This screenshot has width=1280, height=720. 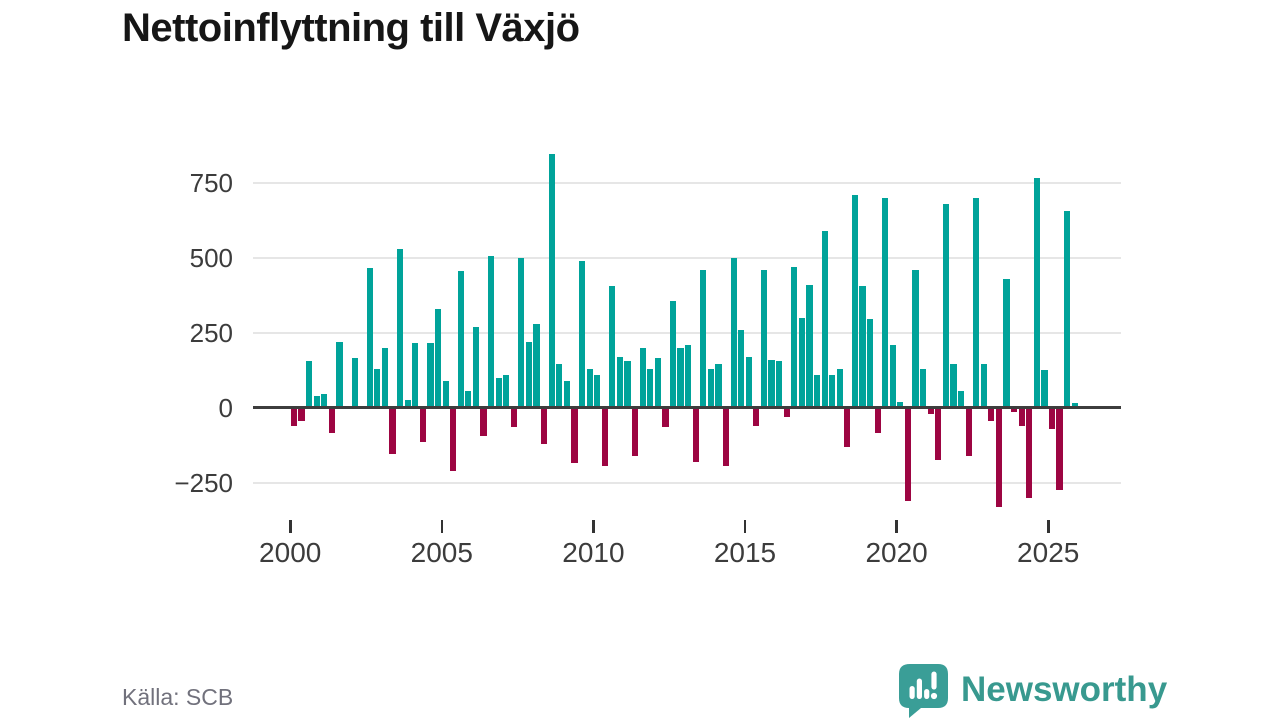 I want to click on bar-2003Q1, so click(x=385, y=377).